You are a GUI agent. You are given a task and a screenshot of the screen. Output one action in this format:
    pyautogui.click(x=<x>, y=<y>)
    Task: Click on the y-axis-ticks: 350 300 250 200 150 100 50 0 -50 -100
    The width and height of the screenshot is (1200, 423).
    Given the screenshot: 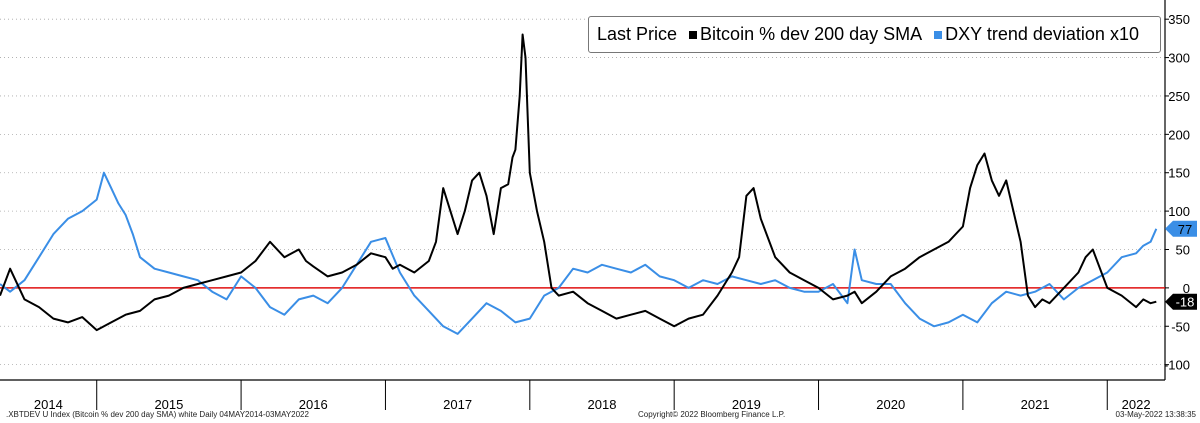 What is the action you would take?
    pyautogui.click(x=1177, y=192)
    